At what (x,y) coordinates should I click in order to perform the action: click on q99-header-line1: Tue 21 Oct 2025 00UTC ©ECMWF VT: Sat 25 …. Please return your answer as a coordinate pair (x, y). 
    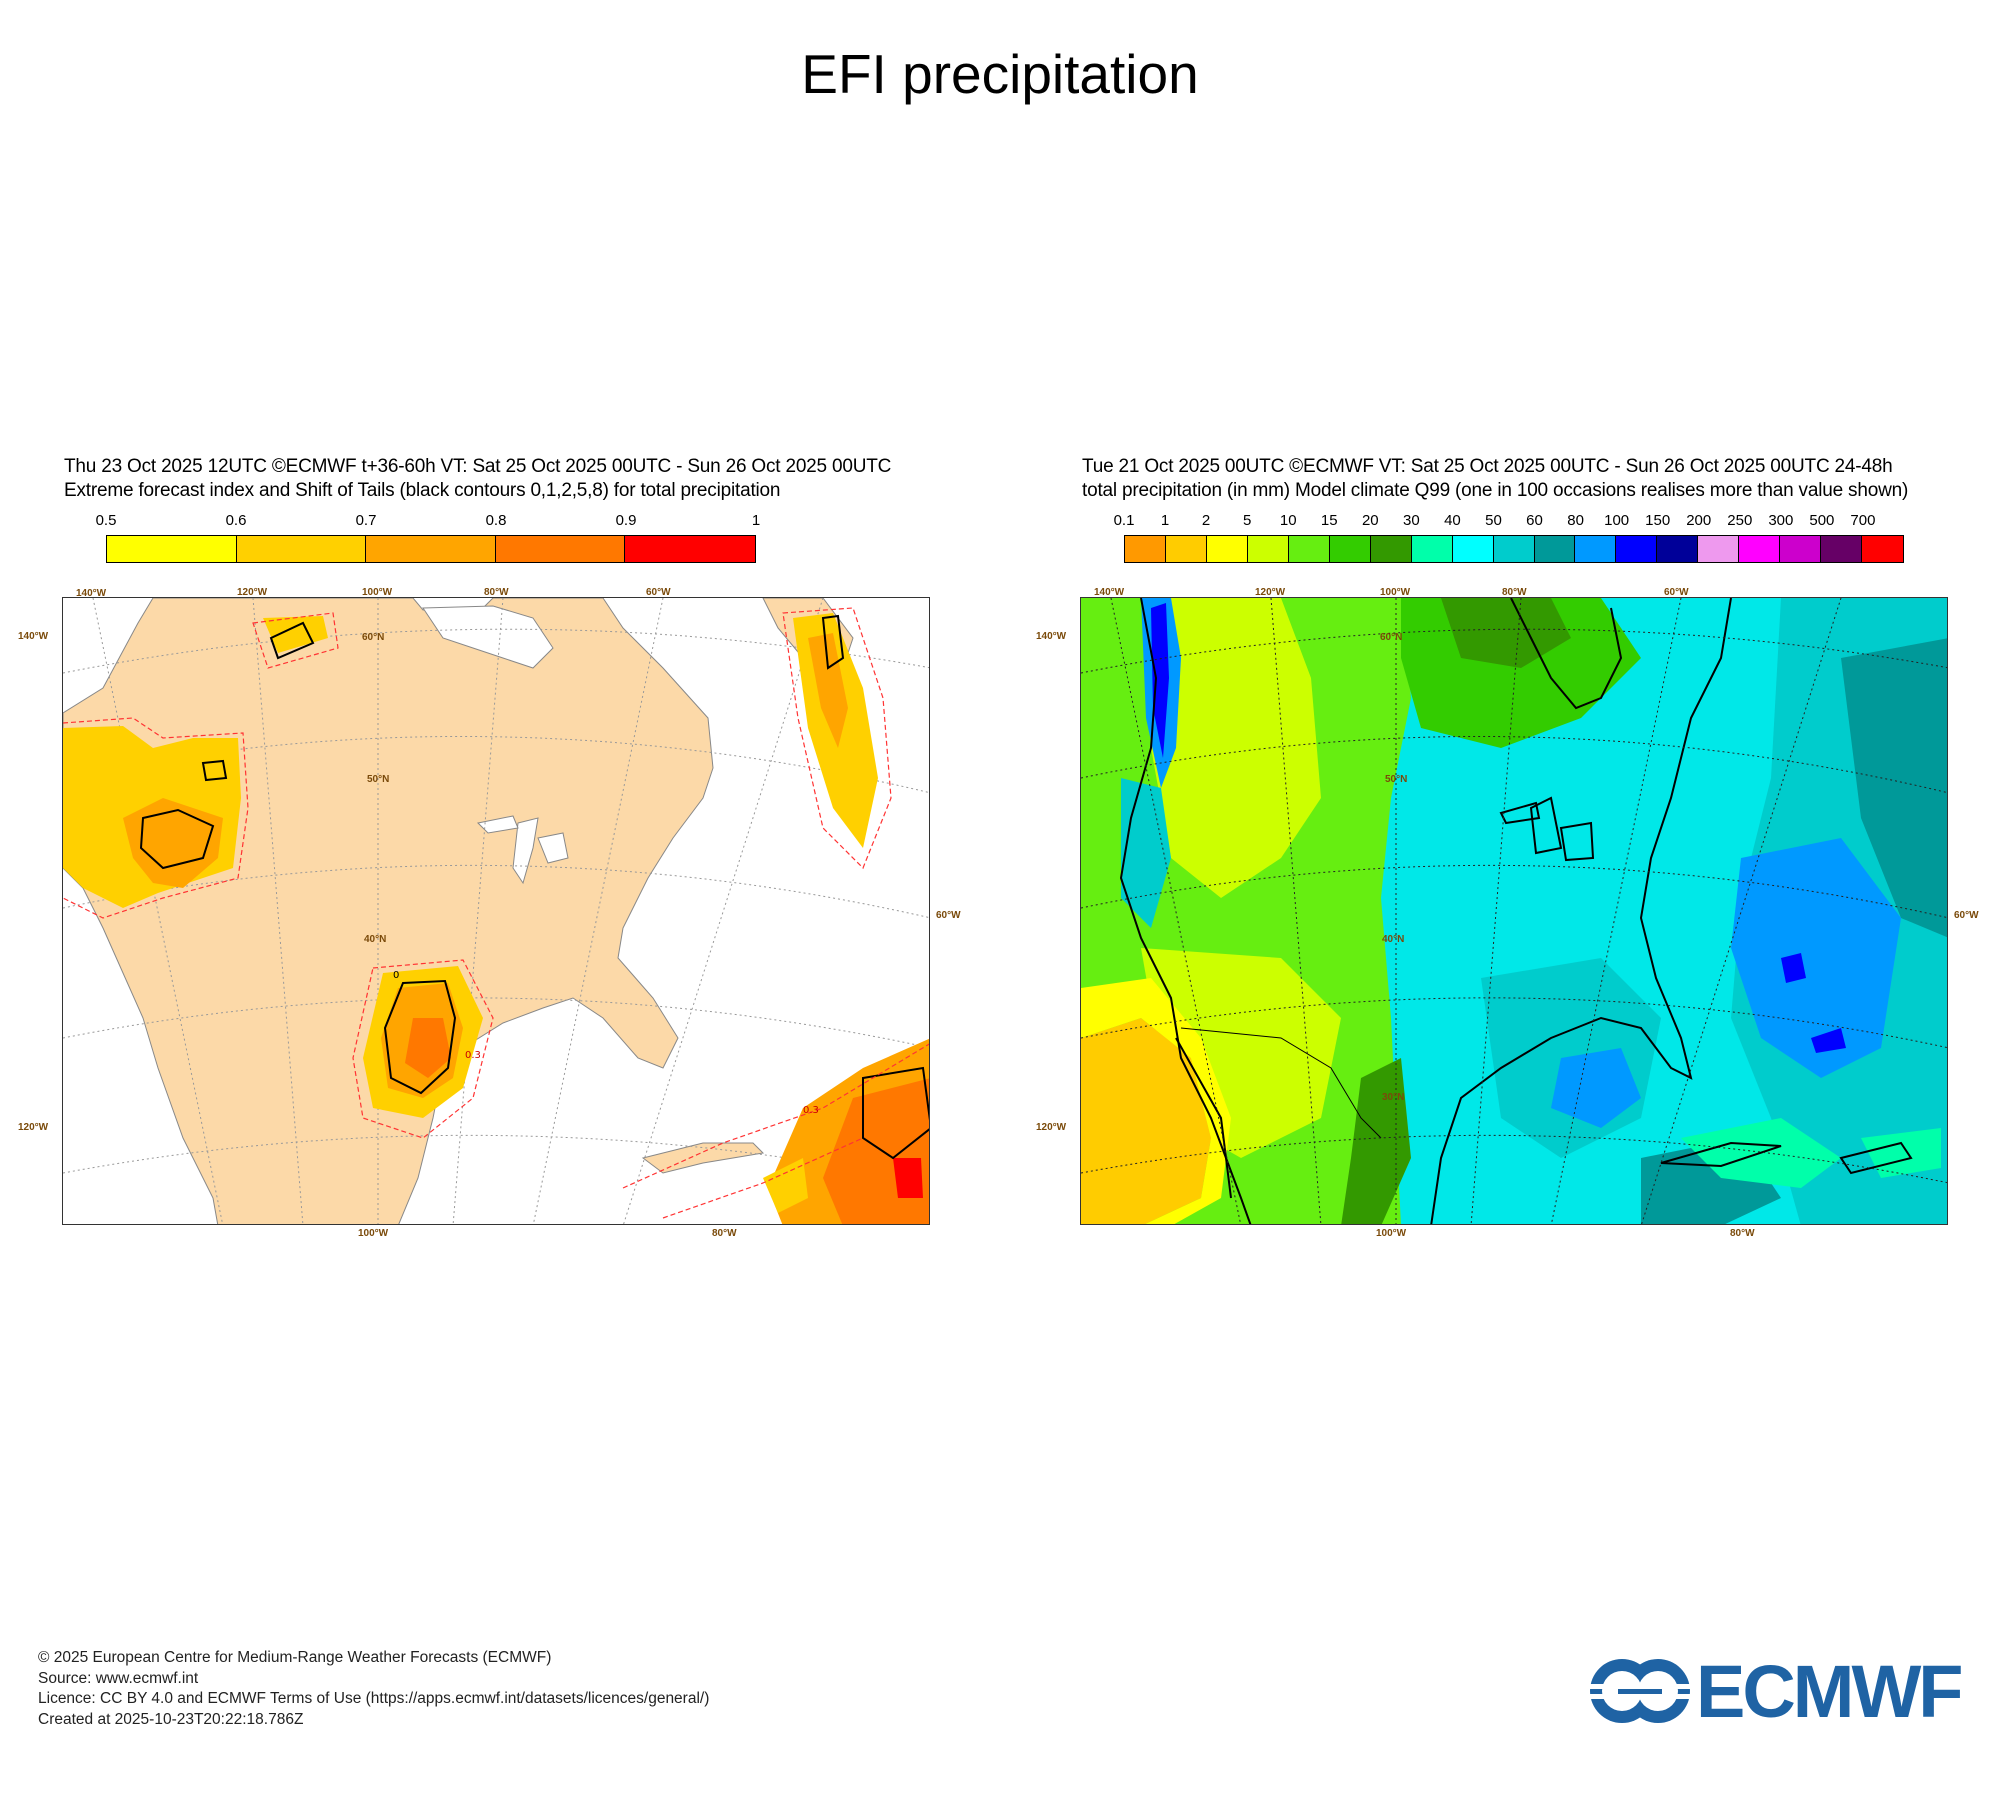
    Looking at the image, I should click on (1487, 466).